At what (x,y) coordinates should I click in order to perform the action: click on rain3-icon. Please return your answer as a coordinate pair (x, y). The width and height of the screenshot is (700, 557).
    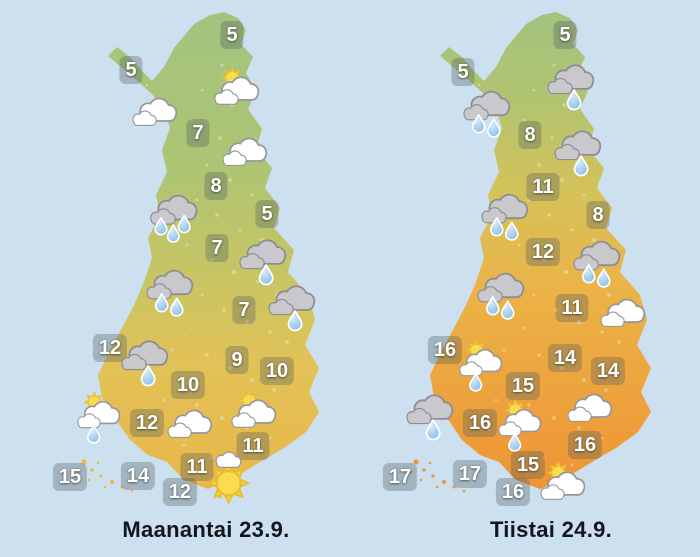
    Looking at the image, I should click on (174, 220).